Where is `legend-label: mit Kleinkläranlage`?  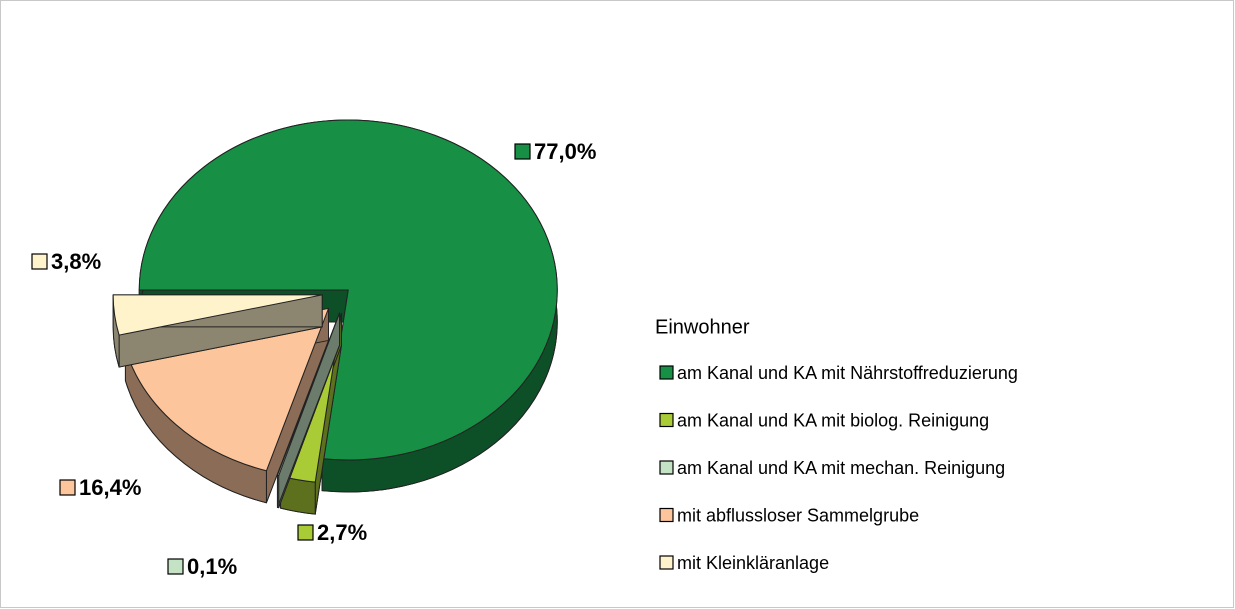
legend-label: mit Kleinkläranlage is located at coordinates (753, 563).